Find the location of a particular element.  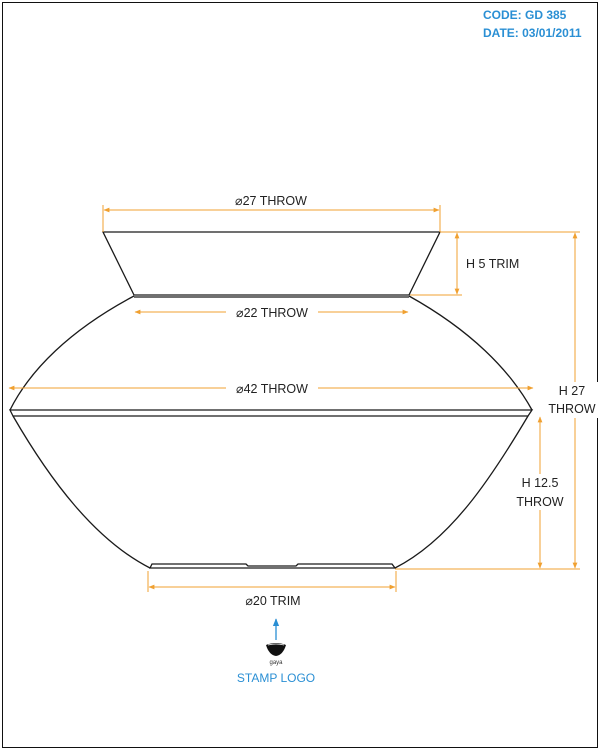

collar-outline is located at coordinates (271, 263).